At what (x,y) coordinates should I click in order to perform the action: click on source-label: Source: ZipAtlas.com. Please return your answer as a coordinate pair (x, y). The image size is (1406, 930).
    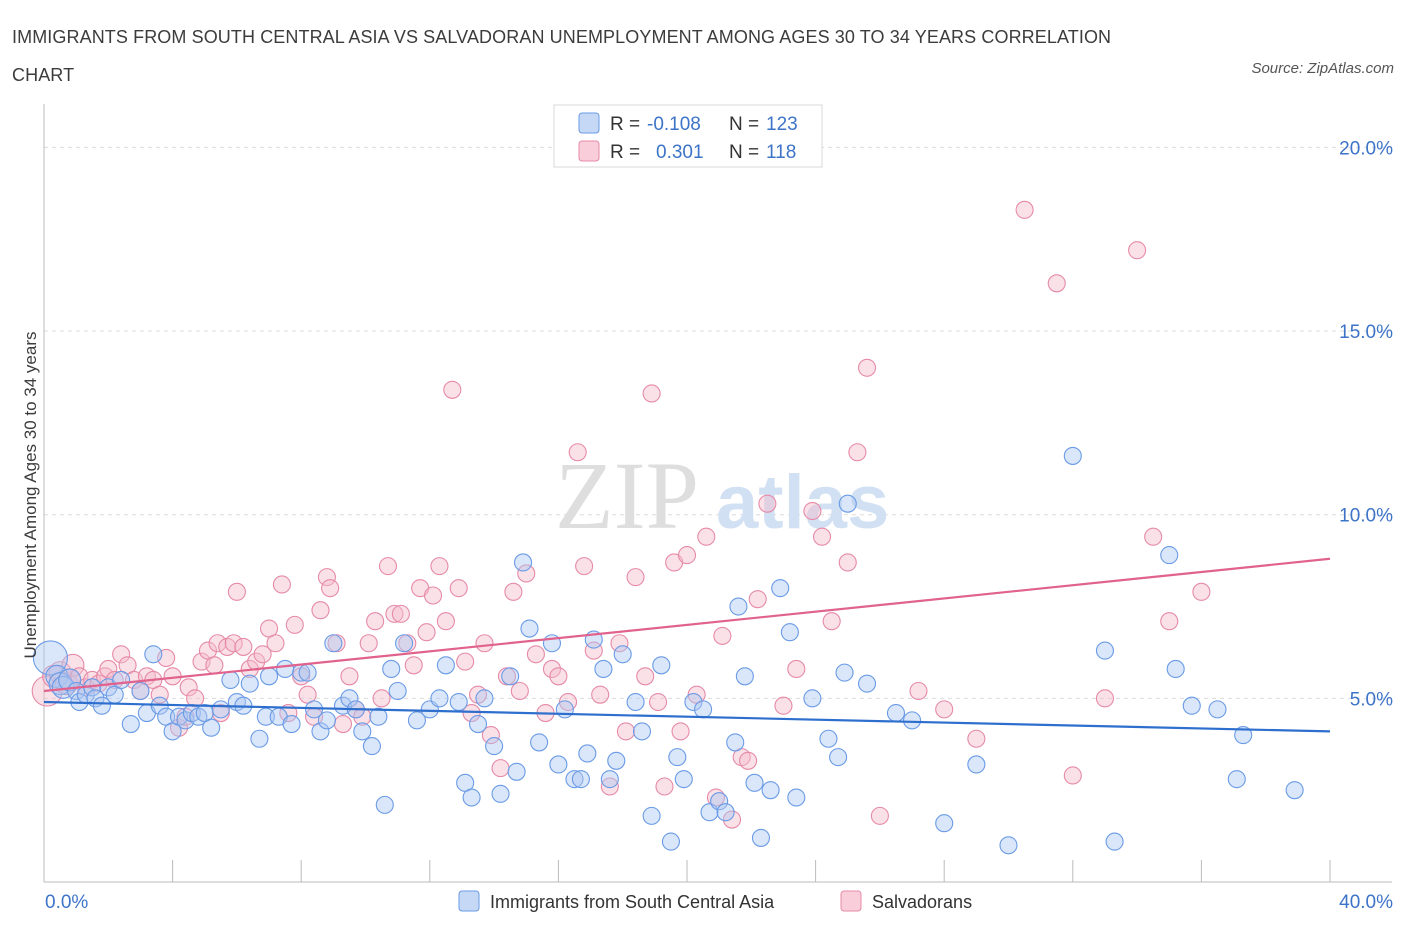
    Looking at the image, I should click on (1322, 68).